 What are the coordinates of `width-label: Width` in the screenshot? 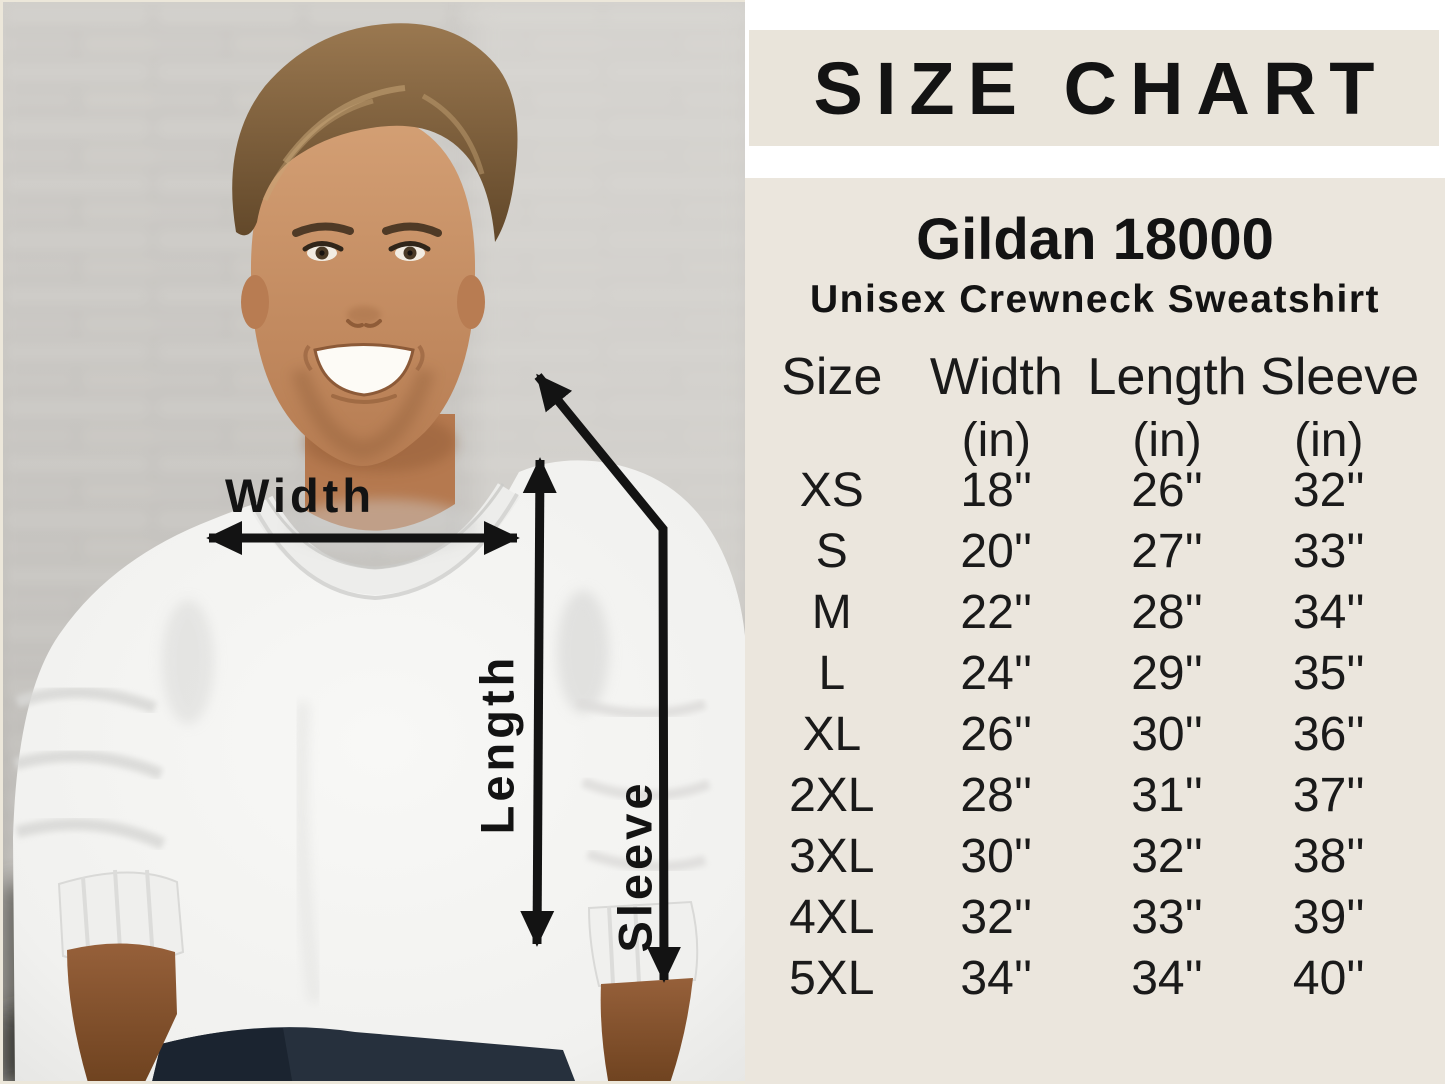 It's located at (300, 495).